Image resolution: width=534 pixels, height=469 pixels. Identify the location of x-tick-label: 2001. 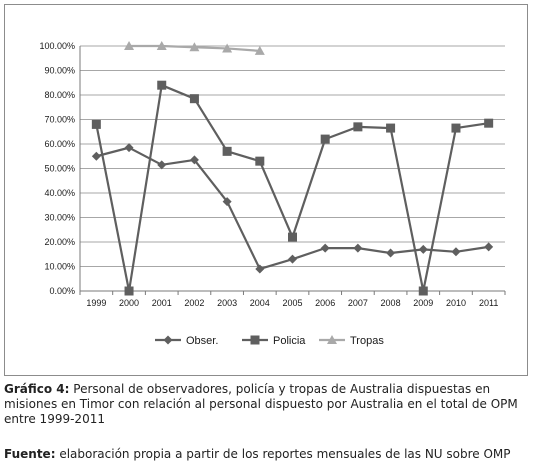
(162, 303).